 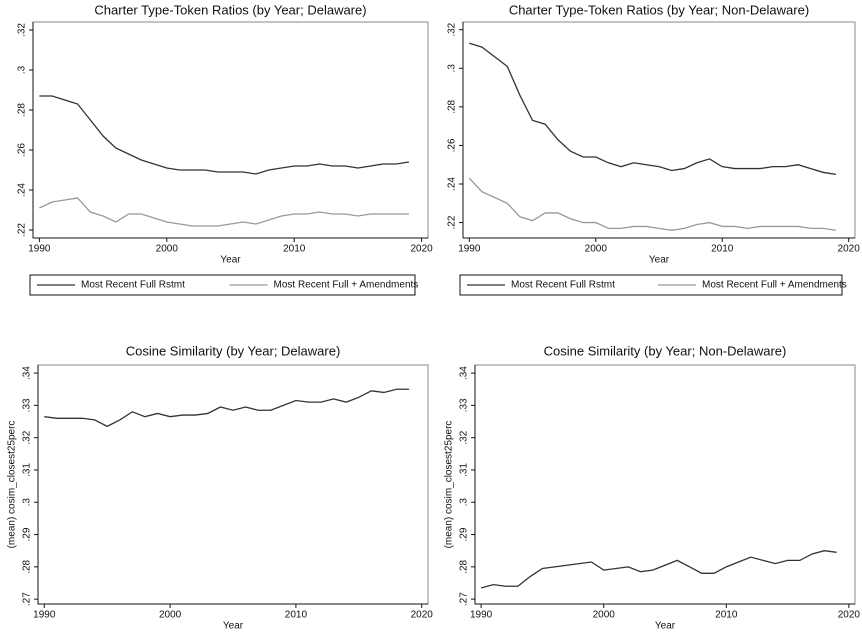 What do you see at coordinates (233, 350) in the screenshot?
I see `chart-title: Cosine Similarity (by Year; Delaware)` at bounding box center [233, 350].